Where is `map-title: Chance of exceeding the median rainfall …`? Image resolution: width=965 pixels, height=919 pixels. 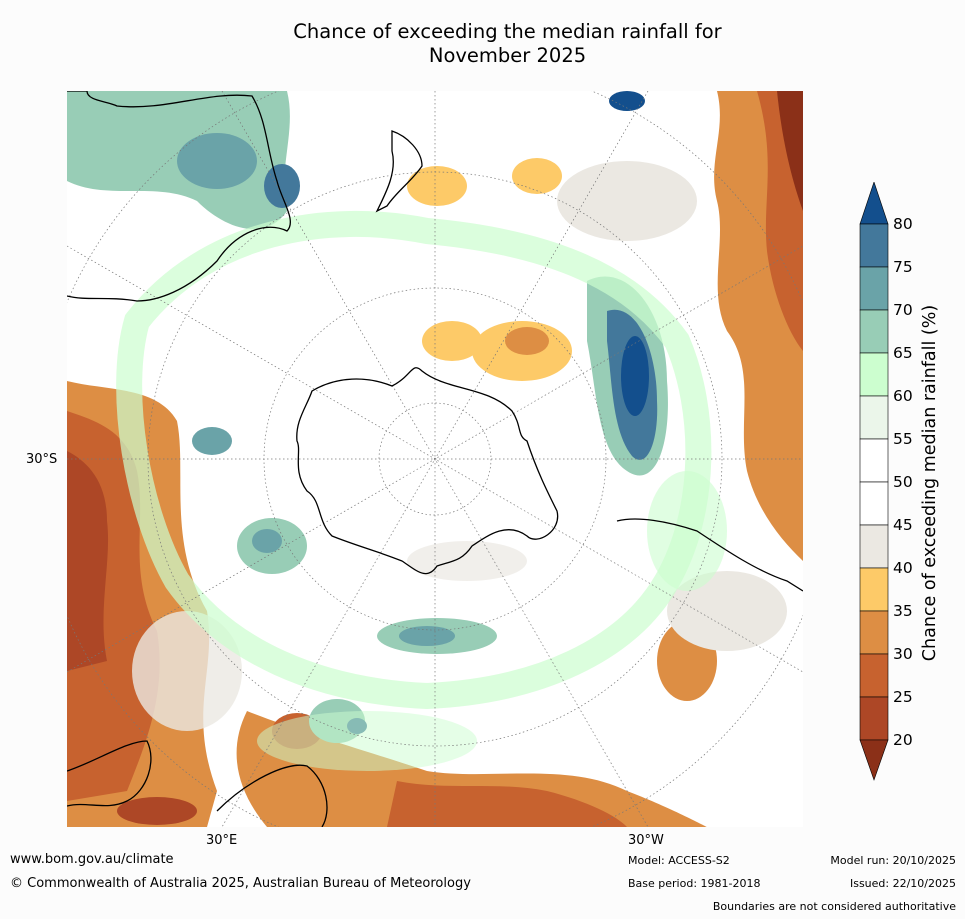
map-title: Chance of exceeding the median rainfall … is located at coordinates (482, 44).